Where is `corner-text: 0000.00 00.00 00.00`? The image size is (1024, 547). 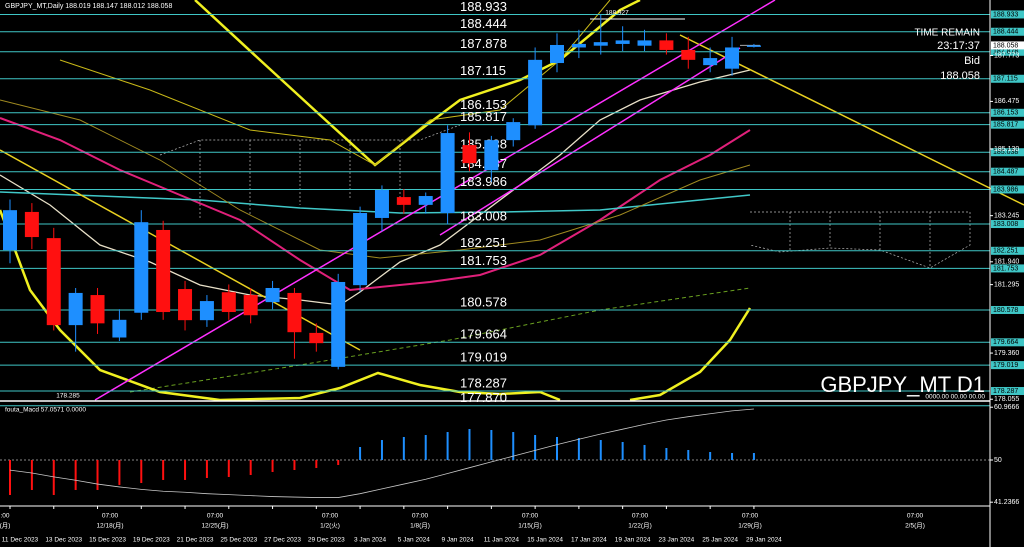
corner-text: 0000.00 00.00 00.00 is located at coordinates (955, 397).